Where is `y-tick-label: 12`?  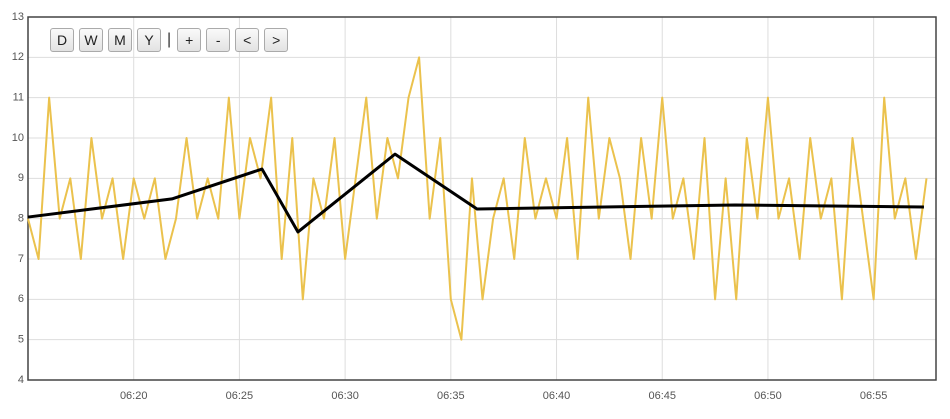 y-tick-label: 12 is located at coordinates (18, 57).